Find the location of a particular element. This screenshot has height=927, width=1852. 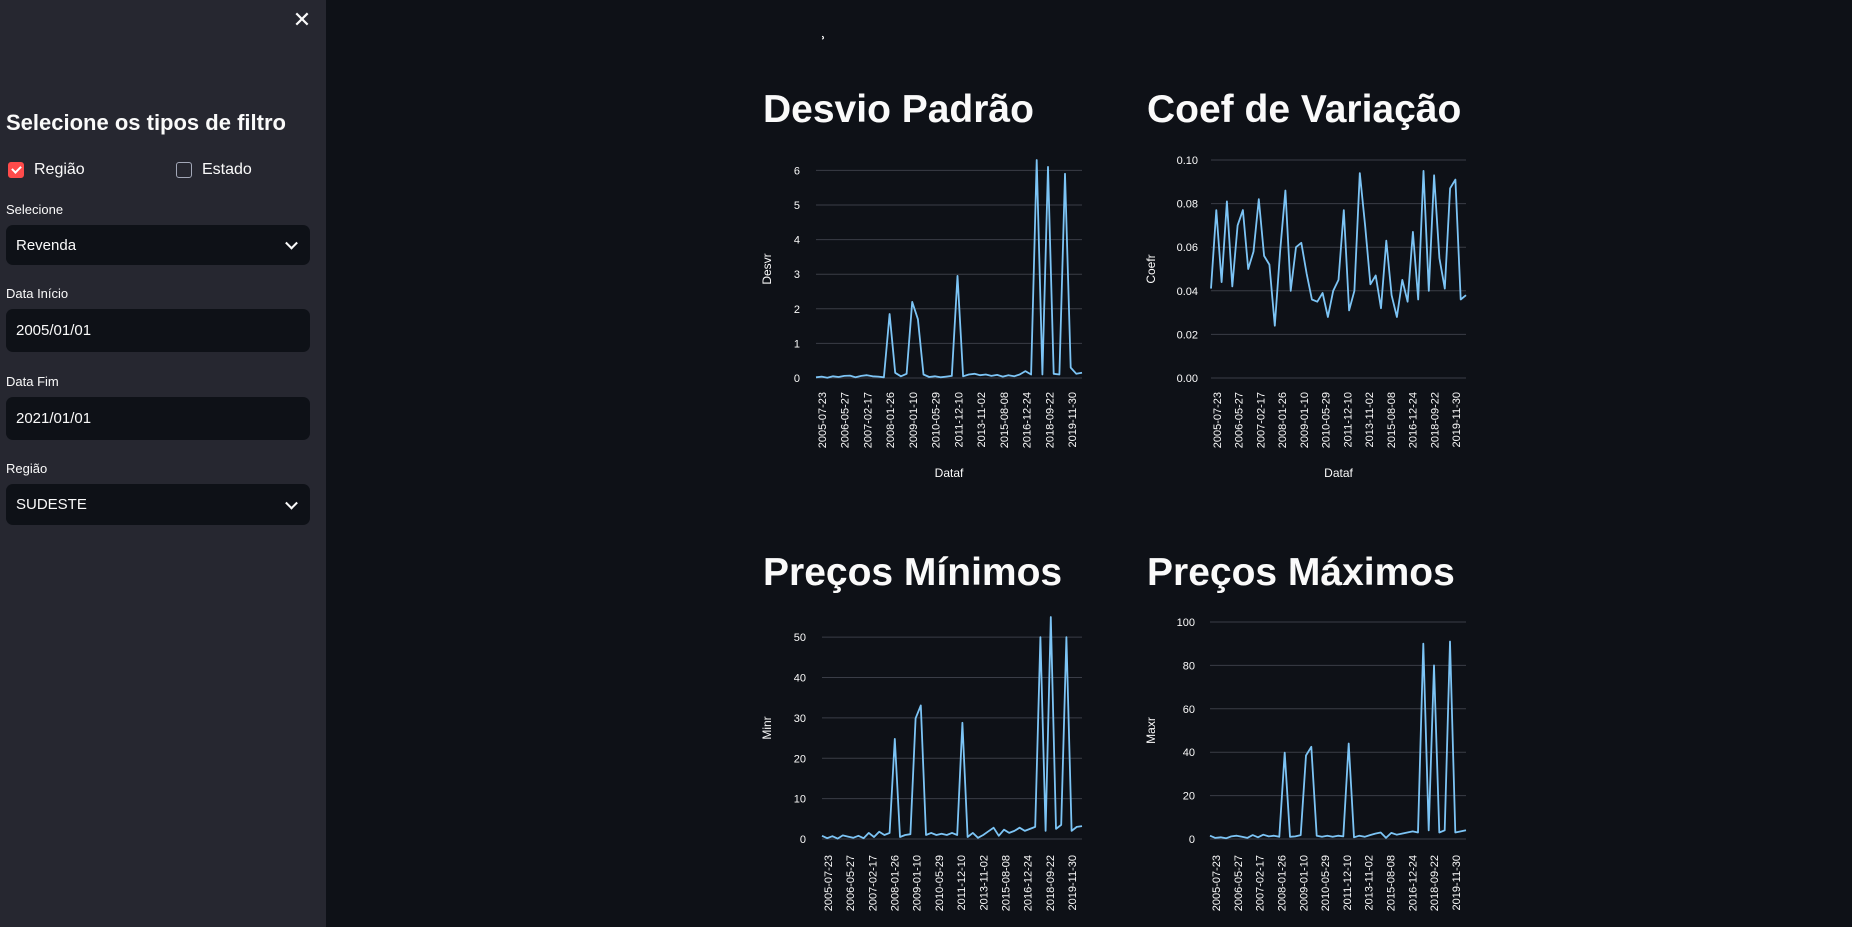

data-inicio-label: Data Início is located at coordinates (37, 293).